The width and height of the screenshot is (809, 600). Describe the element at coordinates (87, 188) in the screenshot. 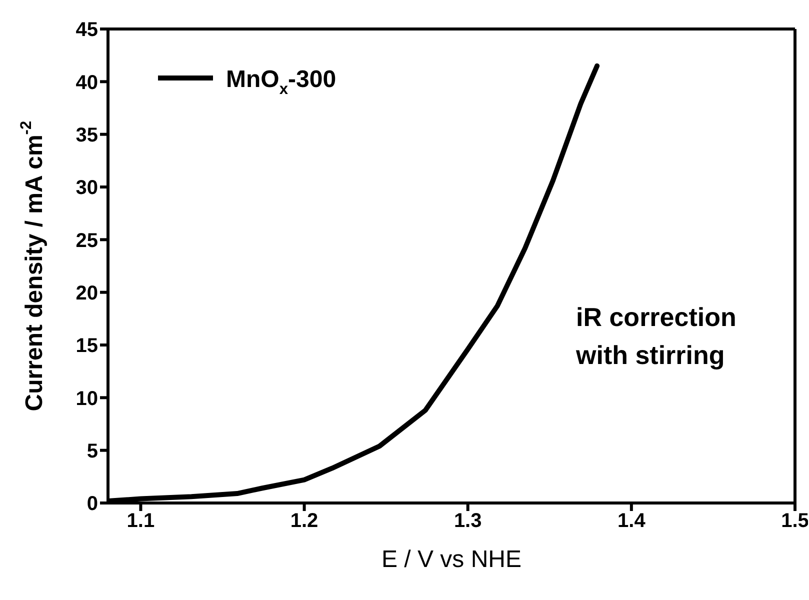

I see `y-tick-label: 30` at that location.